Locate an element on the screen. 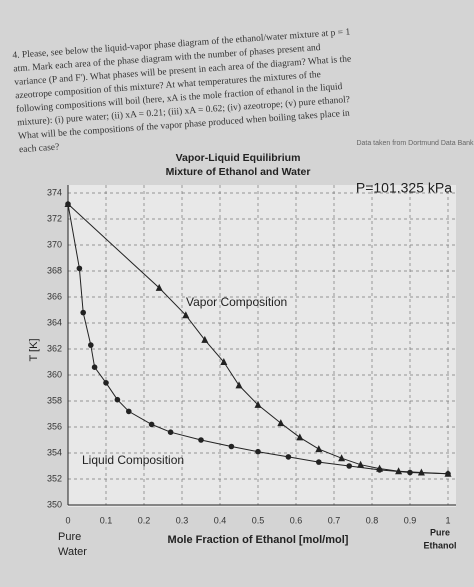 The width and height of the screenshot is (474, 587). annotation: Liquid Composition is located at coordinates (133, 460).